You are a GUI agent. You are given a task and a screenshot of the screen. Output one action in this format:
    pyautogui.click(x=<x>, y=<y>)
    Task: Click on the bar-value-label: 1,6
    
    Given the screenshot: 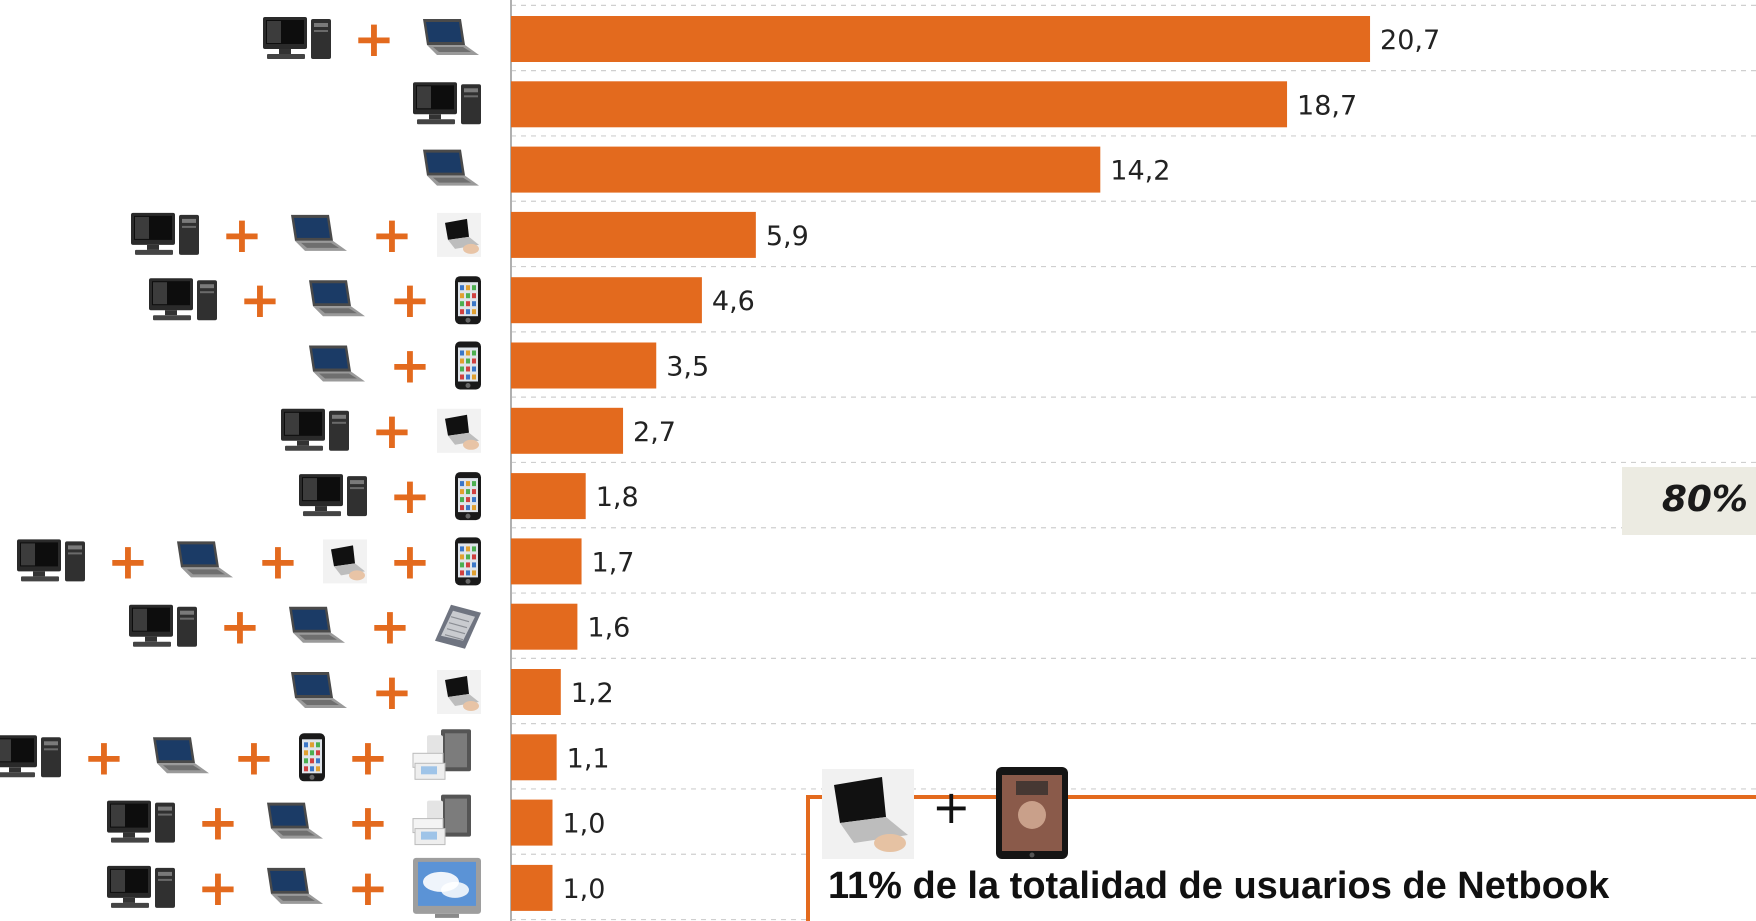 What is the action you would take?
    pyautogui.click(x=608, y=628)
    